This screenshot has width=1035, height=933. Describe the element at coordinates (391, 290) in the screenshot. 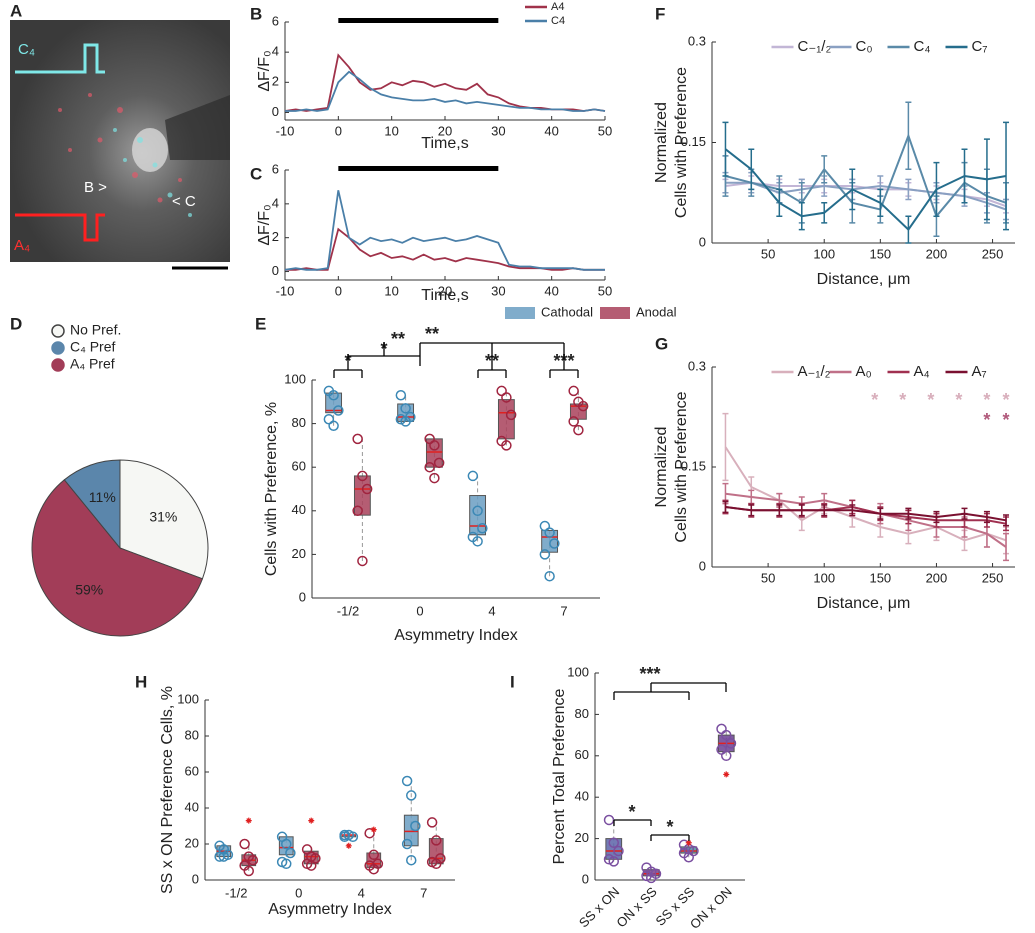

I see `x-tick-label: 10` at that location.